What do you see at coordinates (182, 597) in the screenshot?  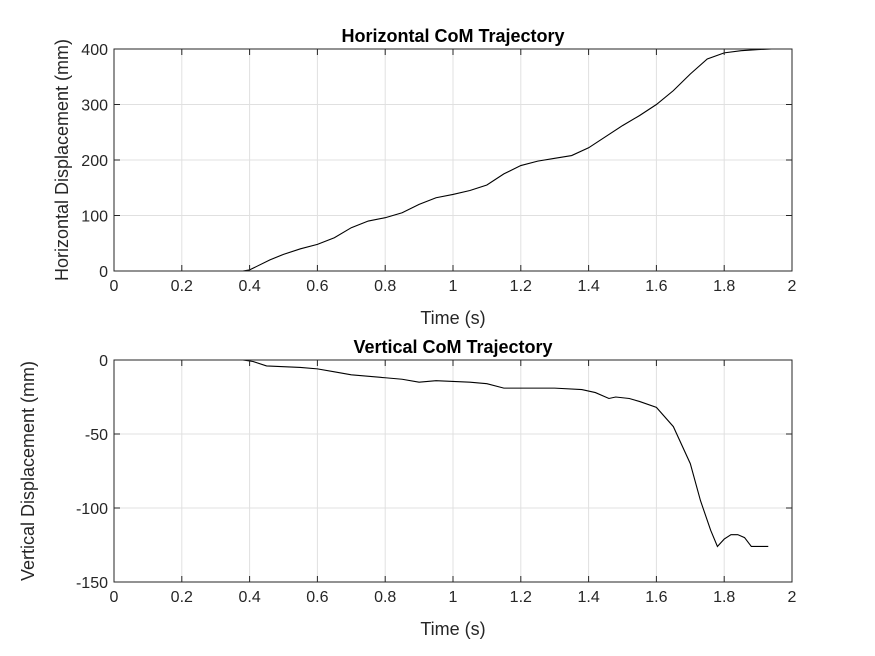 I see `chart-1-x-tick-label-1: 0.2` at bounding box center [182, 597].